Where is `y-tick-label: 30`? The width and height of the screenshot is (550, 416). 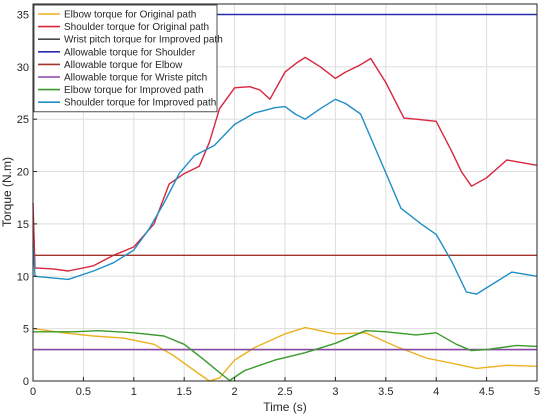
y-tick-label: 30 is located at coordinates (23, 68).